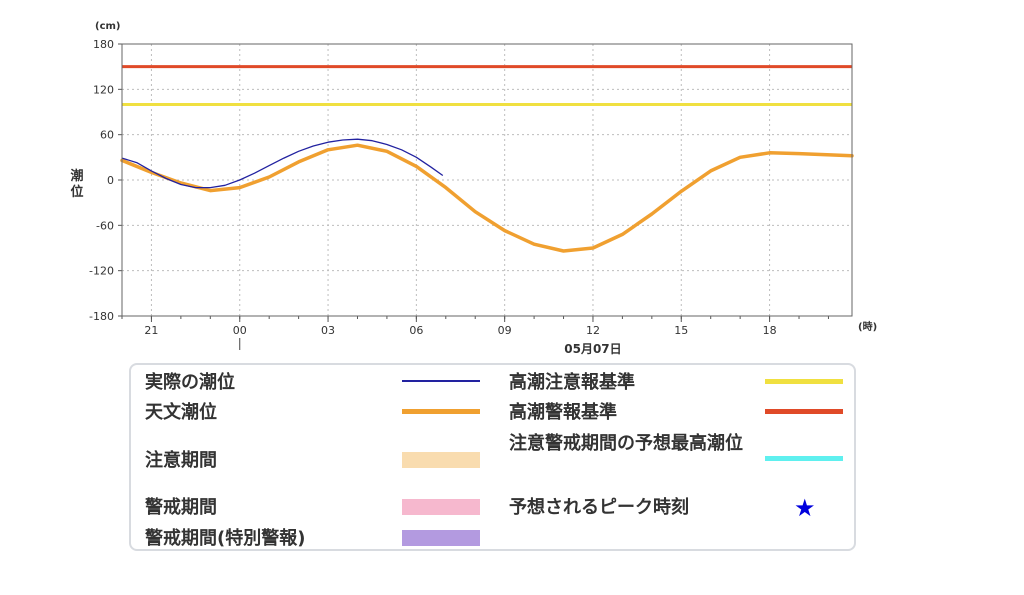 The image size is (1024, 595). What do you see at coordinates (572, 382) in the screenshot?
I see `legend-label-caution-standard: 高潮注意報基準` at bounding box center [572, 382].